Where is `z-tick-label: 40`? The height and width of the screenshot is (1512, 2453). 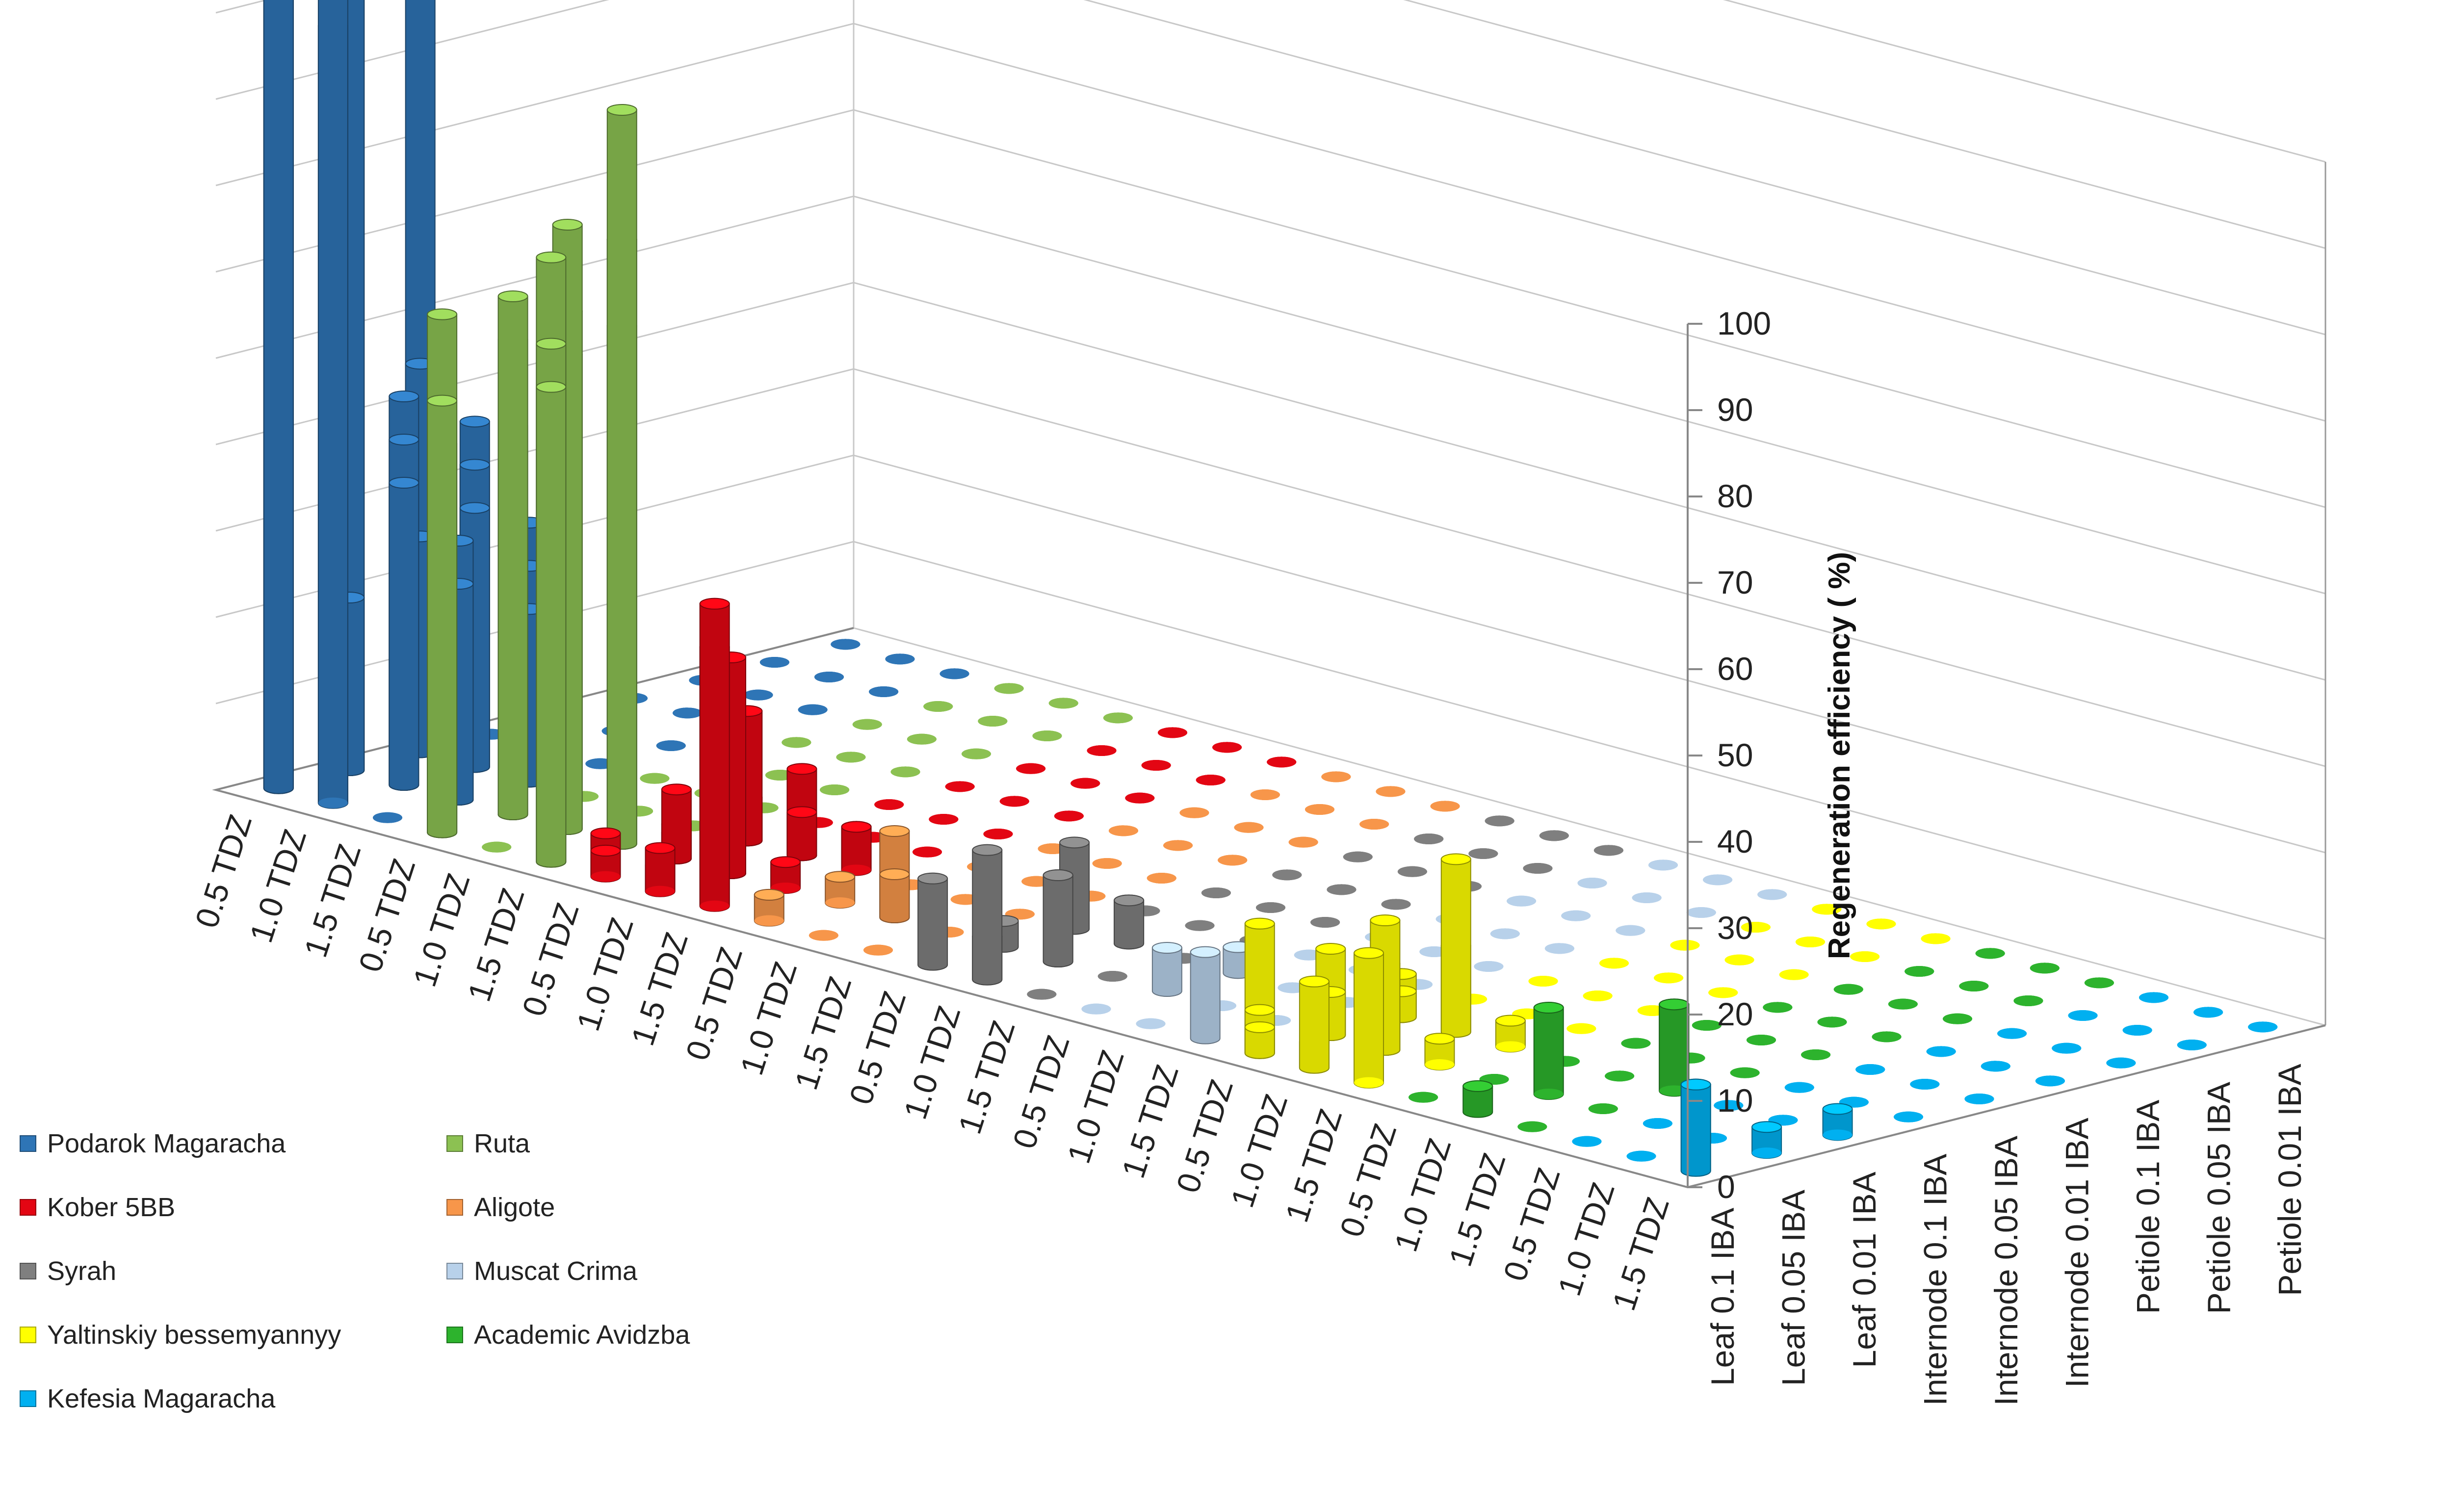 z-tick-label: 40 is located at coordinates (1735, 841).